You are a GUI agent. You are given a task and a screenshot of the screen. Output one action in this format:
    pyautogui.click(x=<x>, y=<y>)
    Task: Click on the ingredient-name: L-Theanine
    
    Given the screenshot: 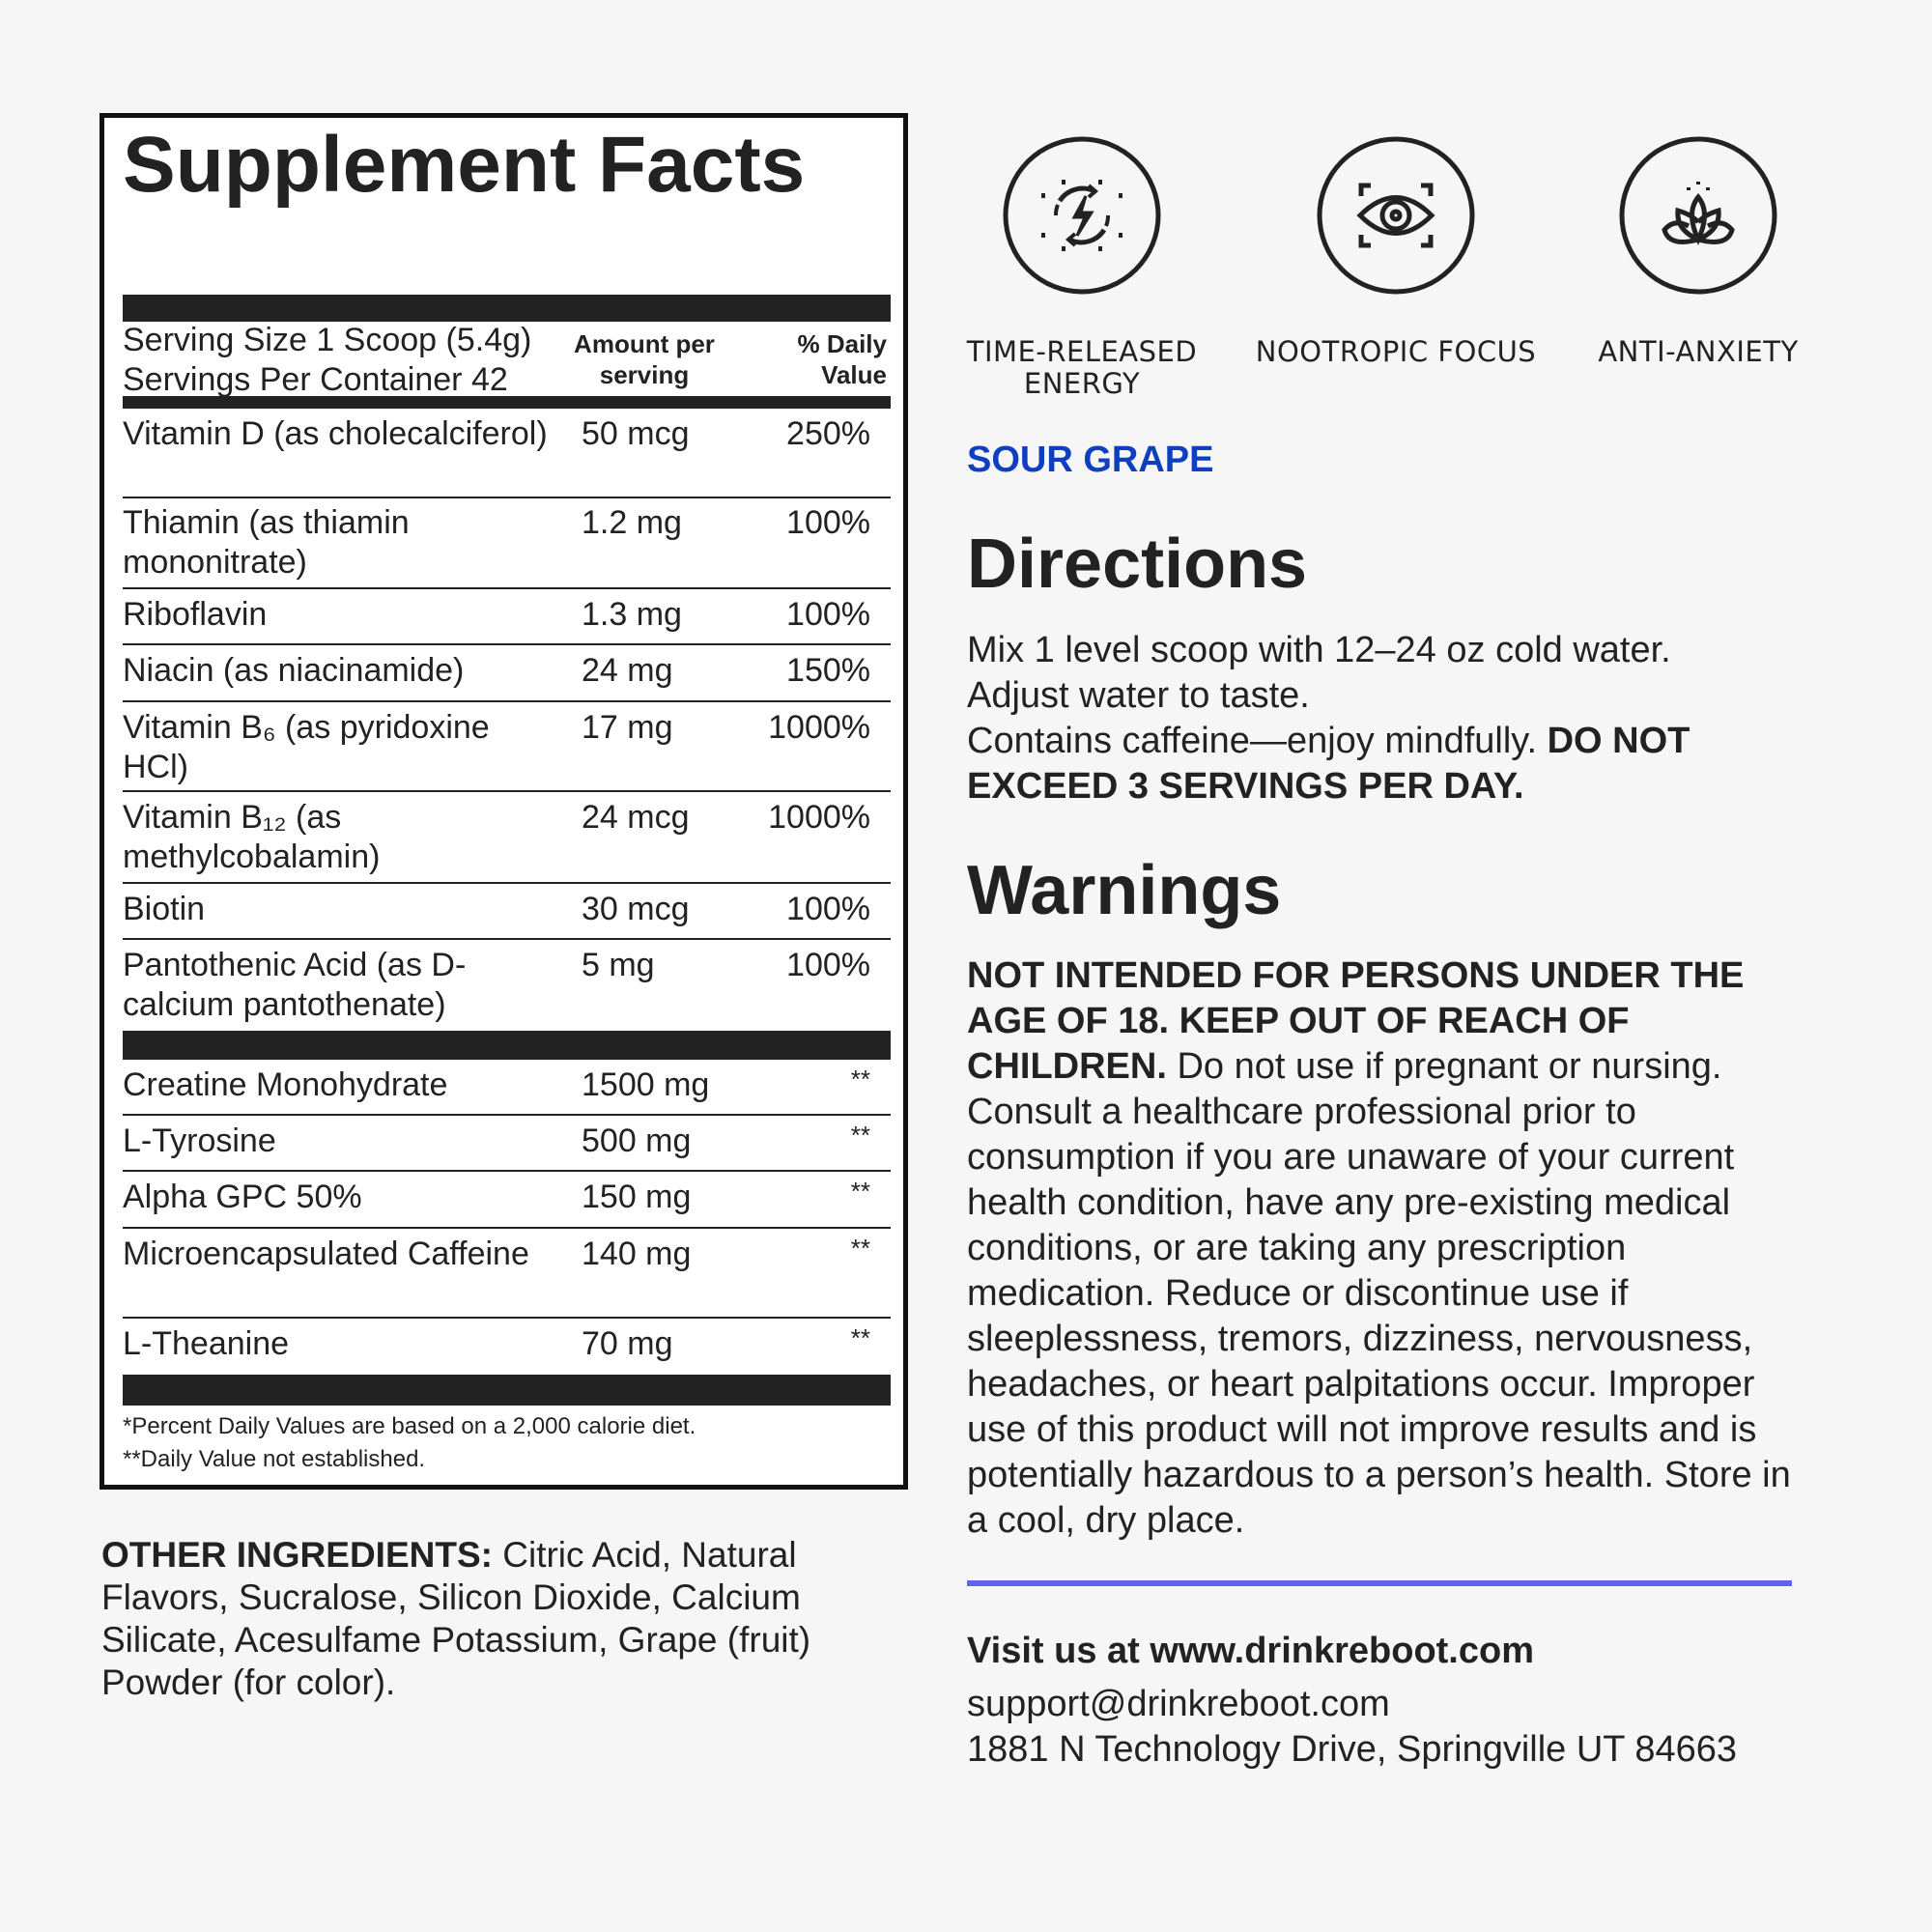 What is the action you would take?
    pyautogui.click(x=206, y=1343)
    